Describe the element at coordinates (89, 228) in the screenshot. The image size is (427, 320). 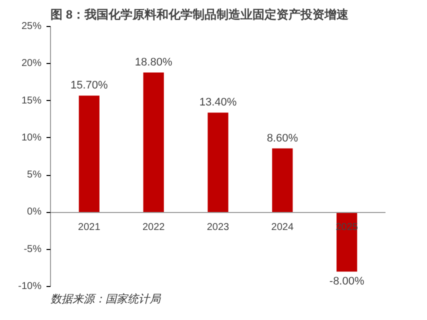
I see `x-tick-label: 2021` at that location.